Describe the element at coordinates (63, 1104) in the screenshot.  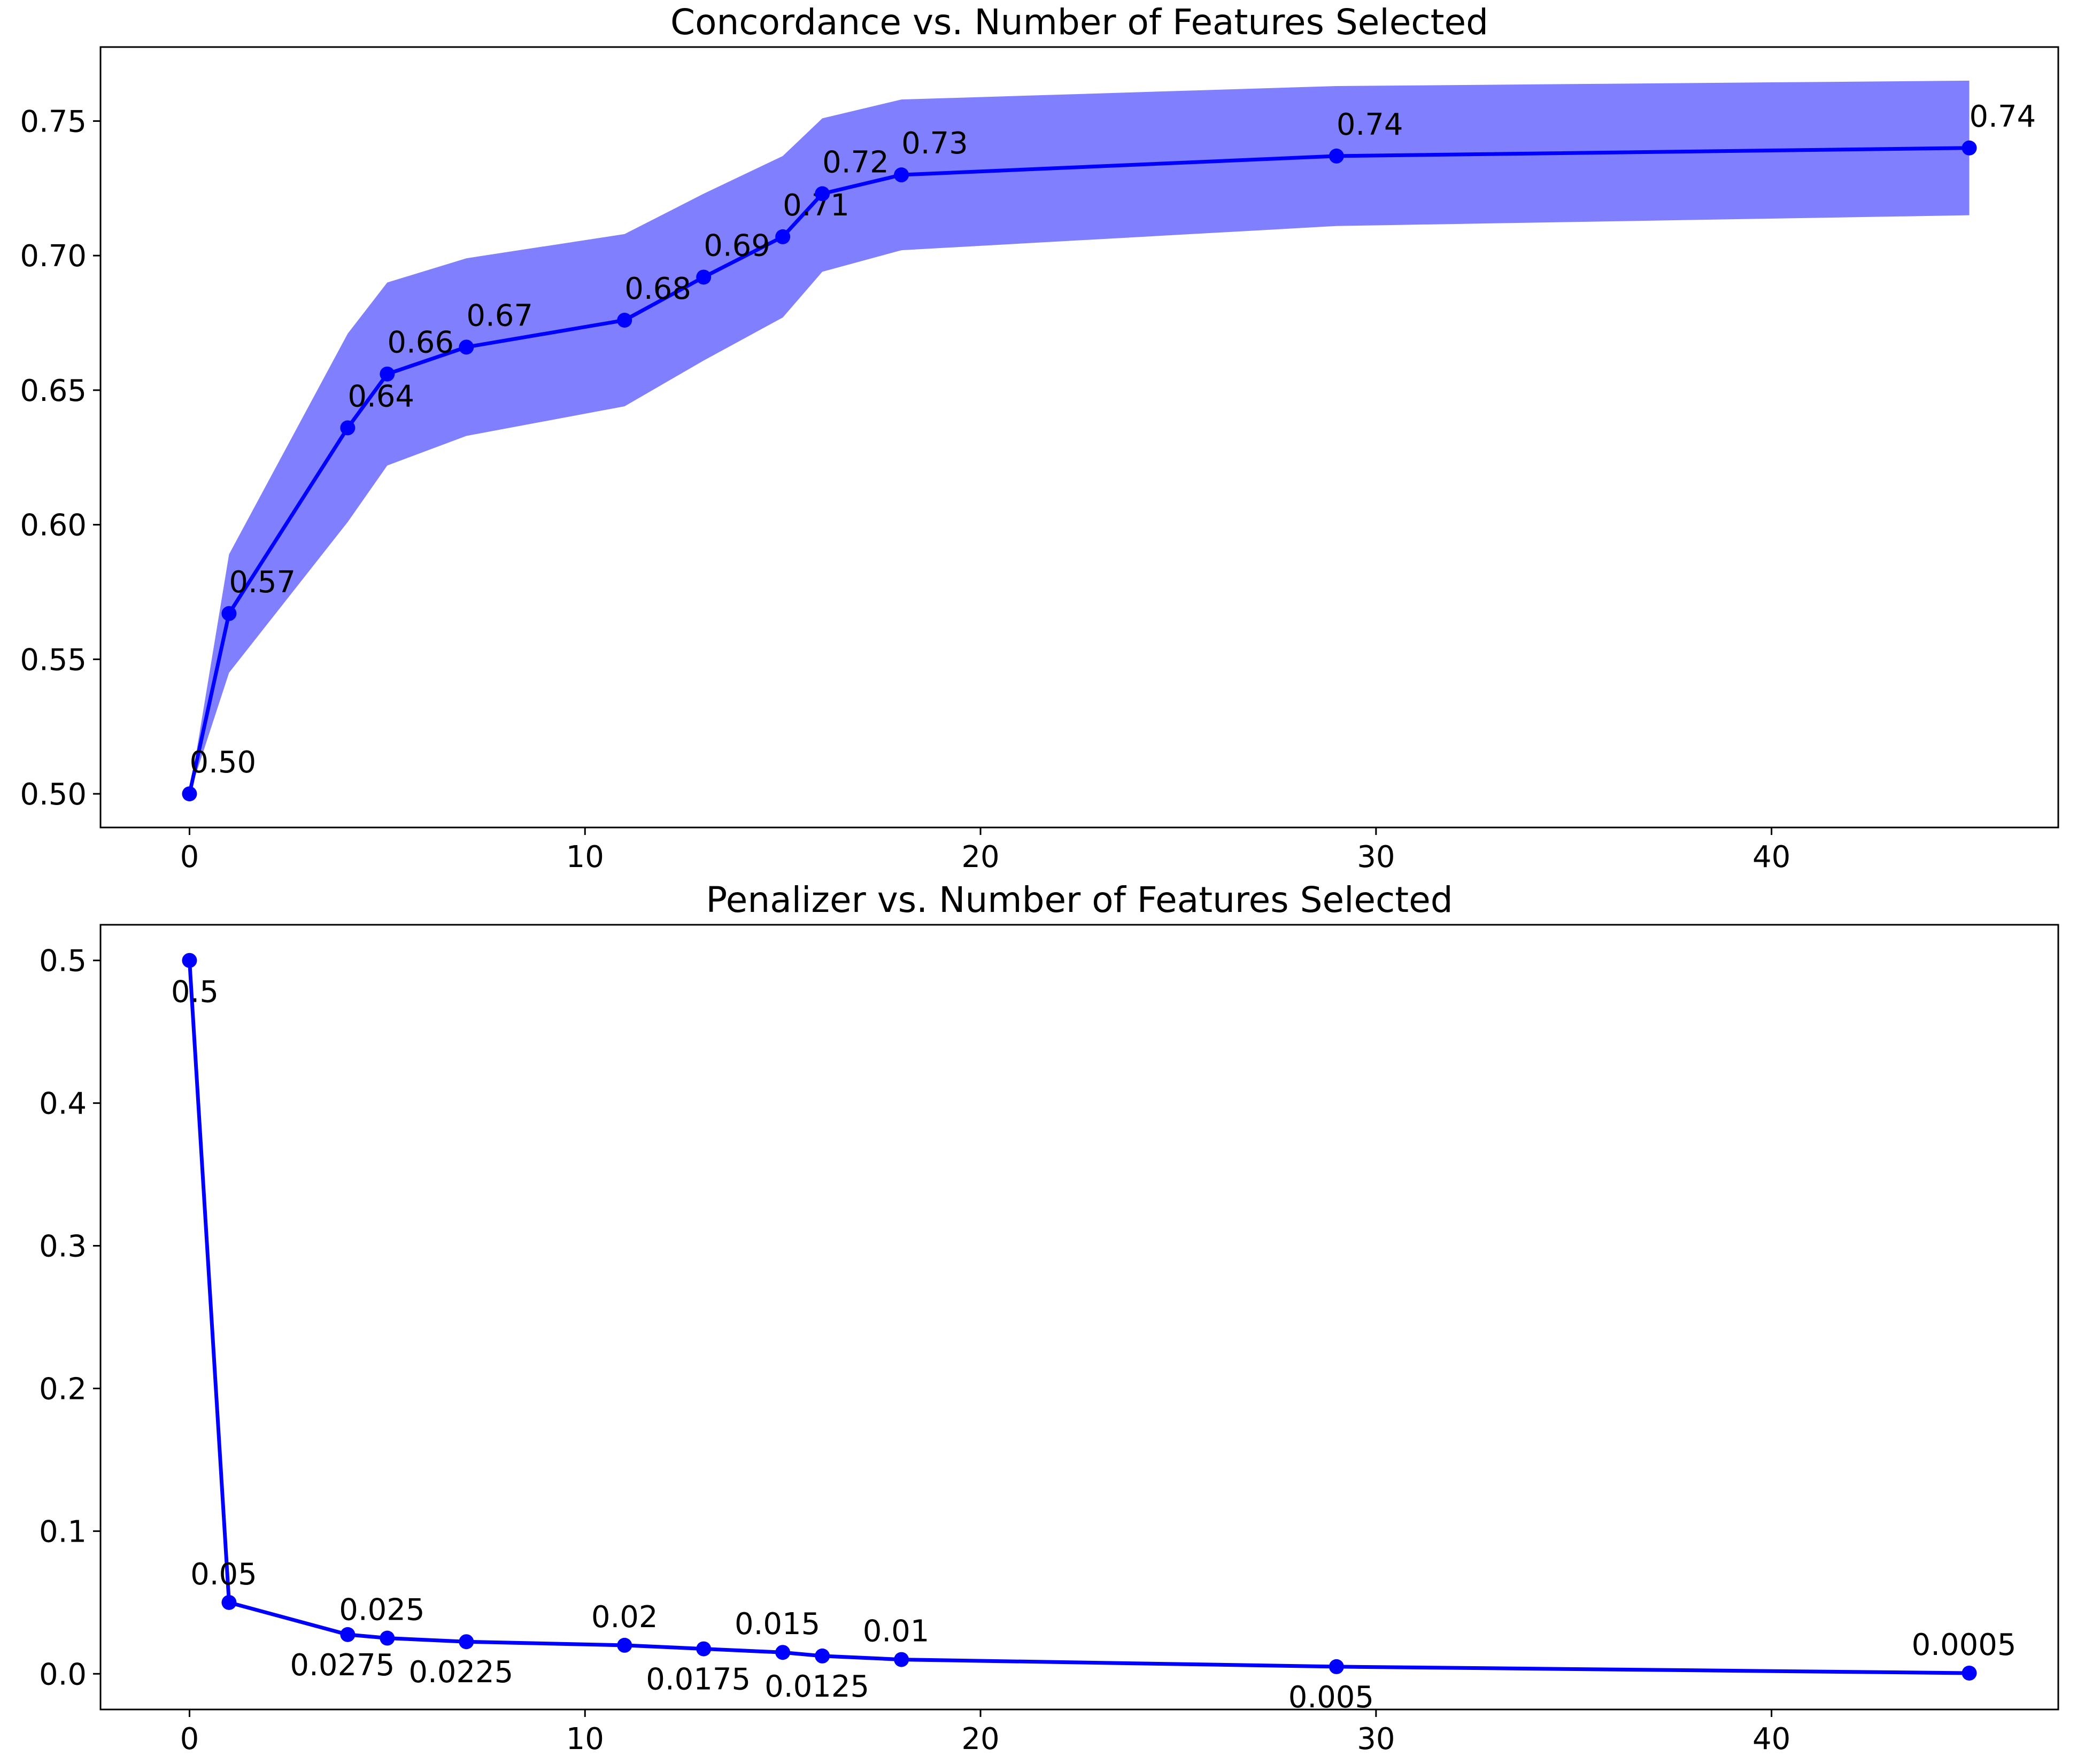
I see `y-tick-label: 0.4` at that location.